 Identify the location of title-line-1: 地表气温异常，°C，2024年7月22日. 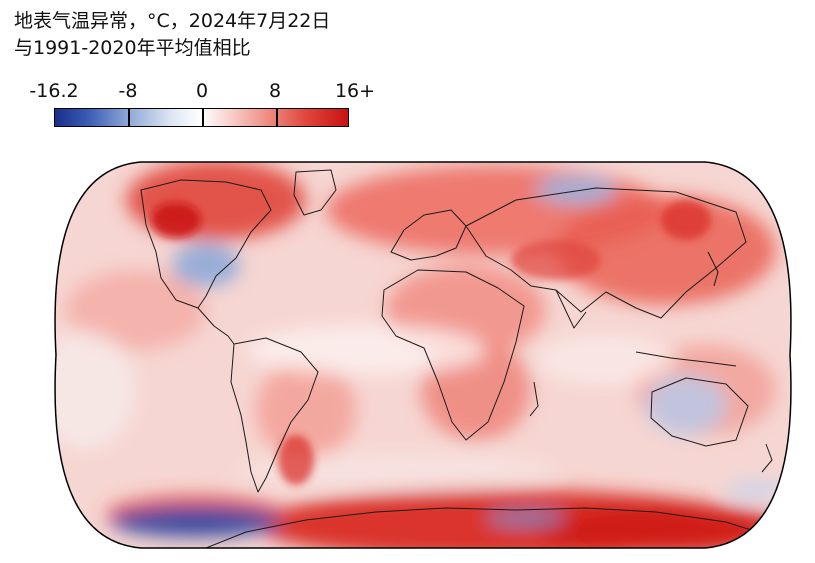
(172, 21).